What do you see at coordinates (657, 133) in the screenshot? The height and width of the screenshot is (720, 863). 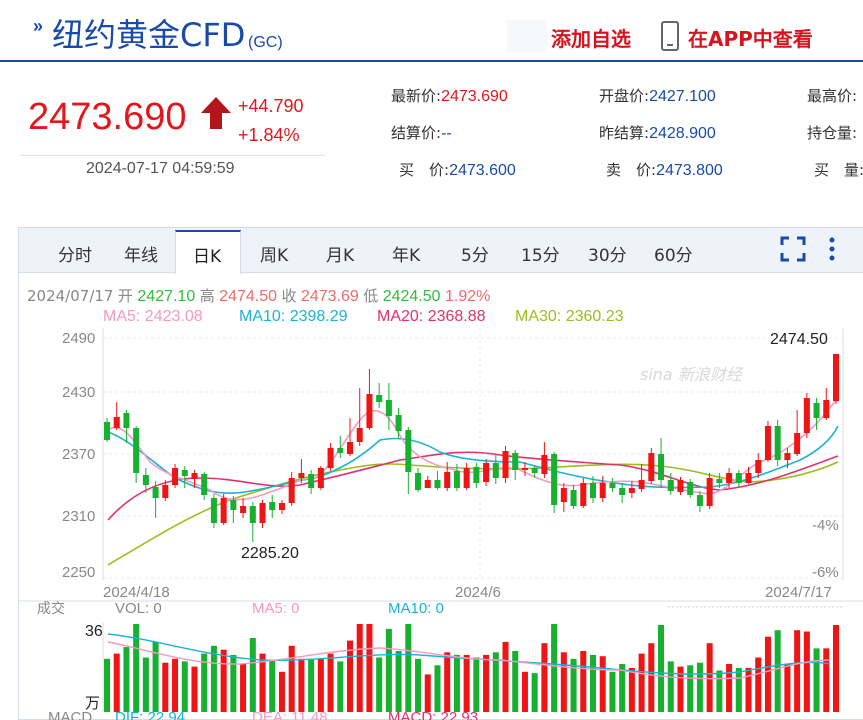 I see `field-prev-settle: 昨结算:2428.900` at bounding box center [657, 133].